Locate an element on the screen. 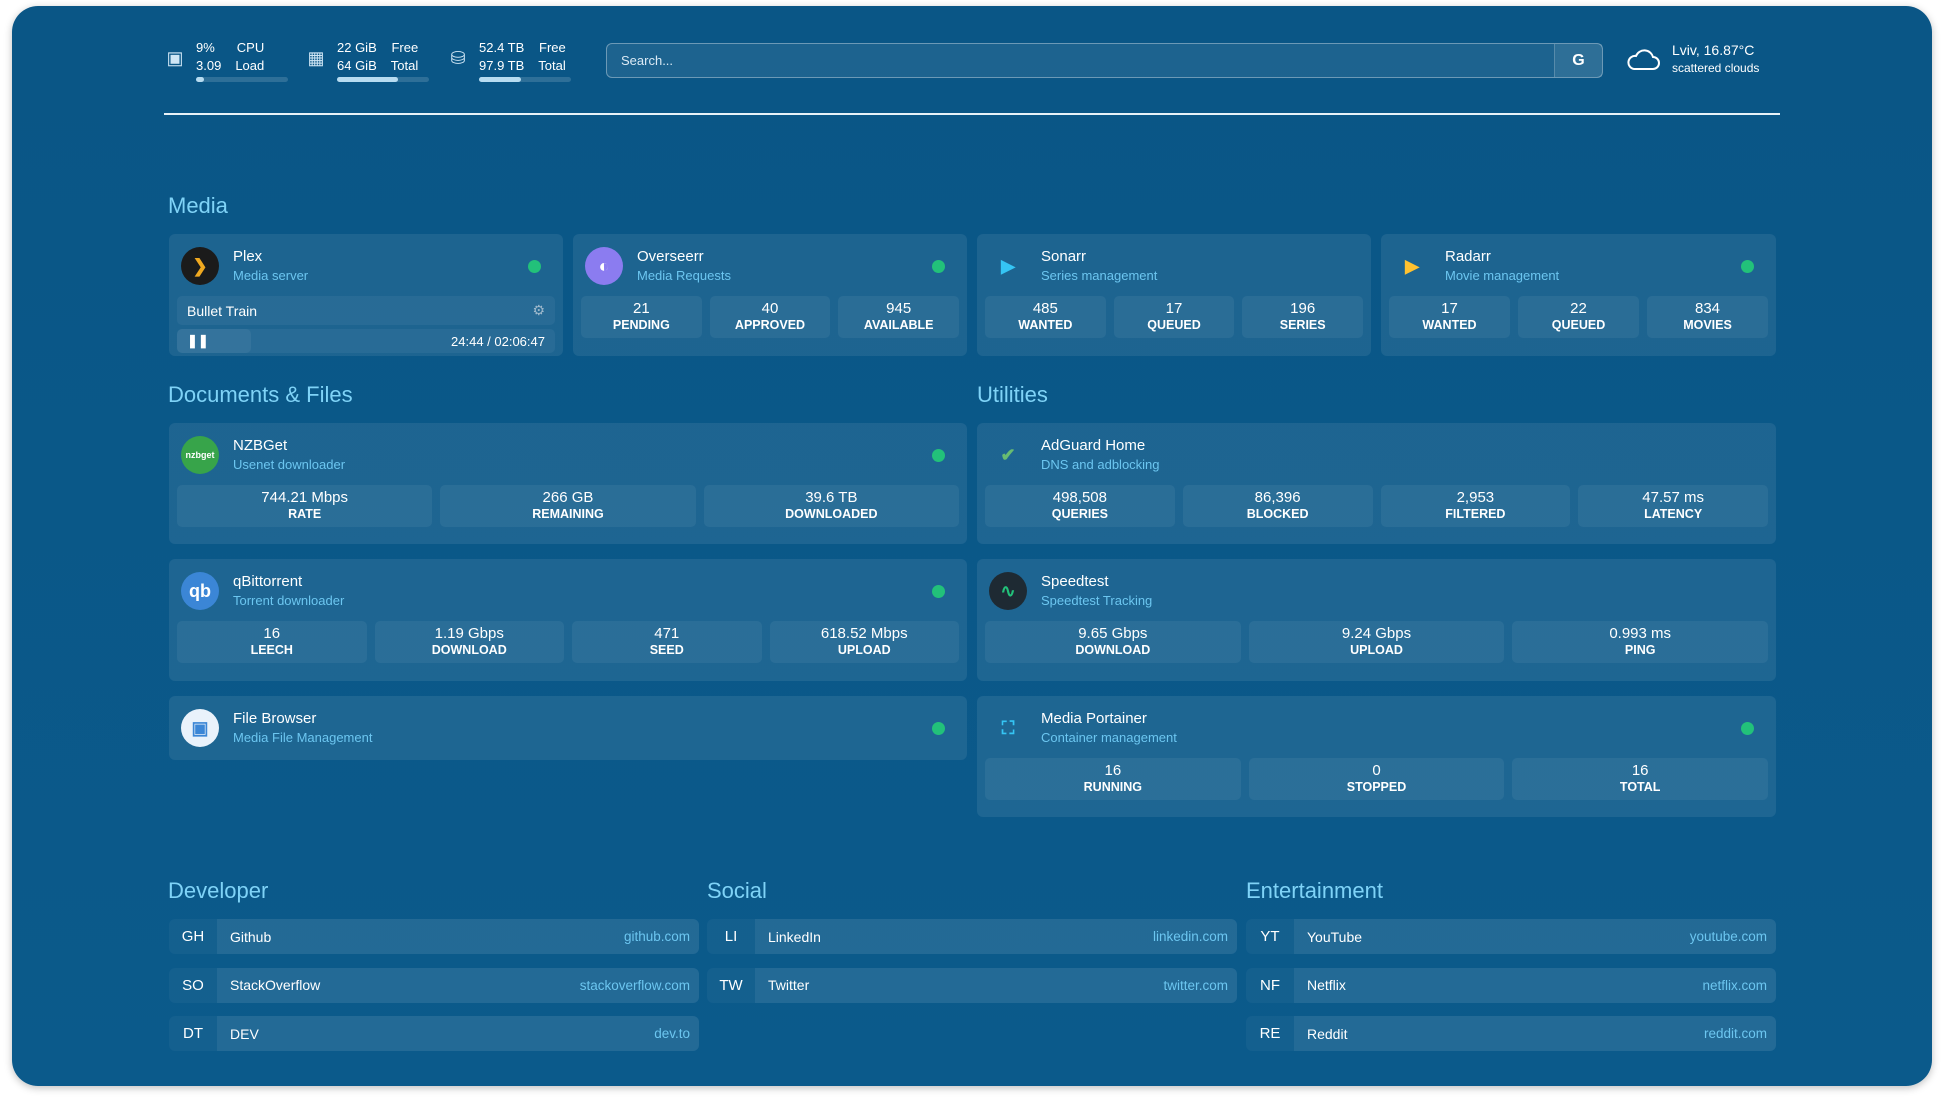 Image resolution: width=1944 pixels, height=1104 pixels. memory-widget: ▦ 22 GiB Free 64 GiB Total is located at coordinates (367, 62).